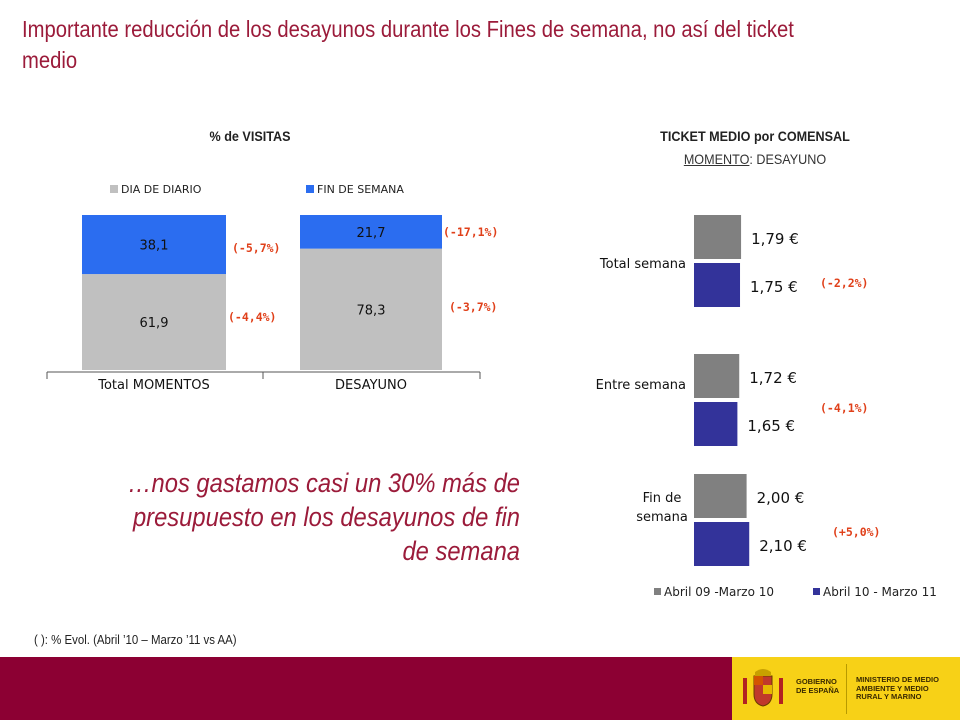 The height and width of the screenshot is (720, 960). What do you see at coordinates (788, 159) in the screenshot?
I see `ticket-subtitle-rest: : DESAYUNO` at bounding box center [788, 159].